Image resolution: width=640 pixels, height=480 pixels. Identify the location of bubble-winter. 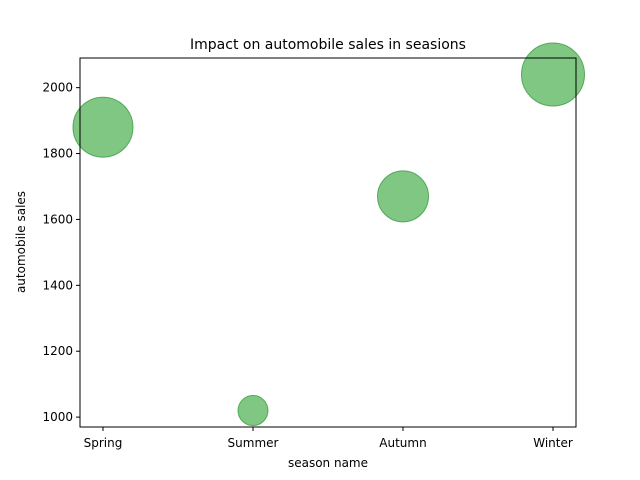
(553, 74).